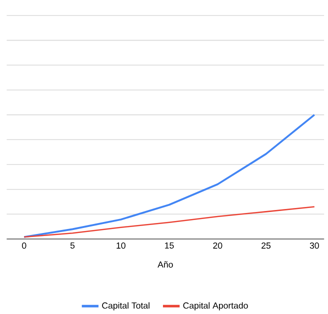 The width and height of the screenshot is (328, 314). What do you see at coordinates (215, 306) in the screenshot?
I see `legend-label: Capital Aportado` at bounding box center [215, 306].